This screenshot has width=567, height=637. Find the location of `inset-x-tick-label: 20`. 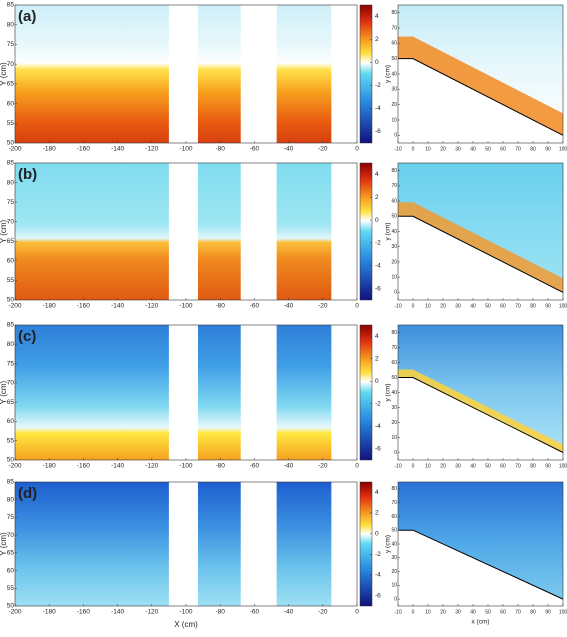

inset-x-tick-label: 20 is located at coordinates (443, 466).